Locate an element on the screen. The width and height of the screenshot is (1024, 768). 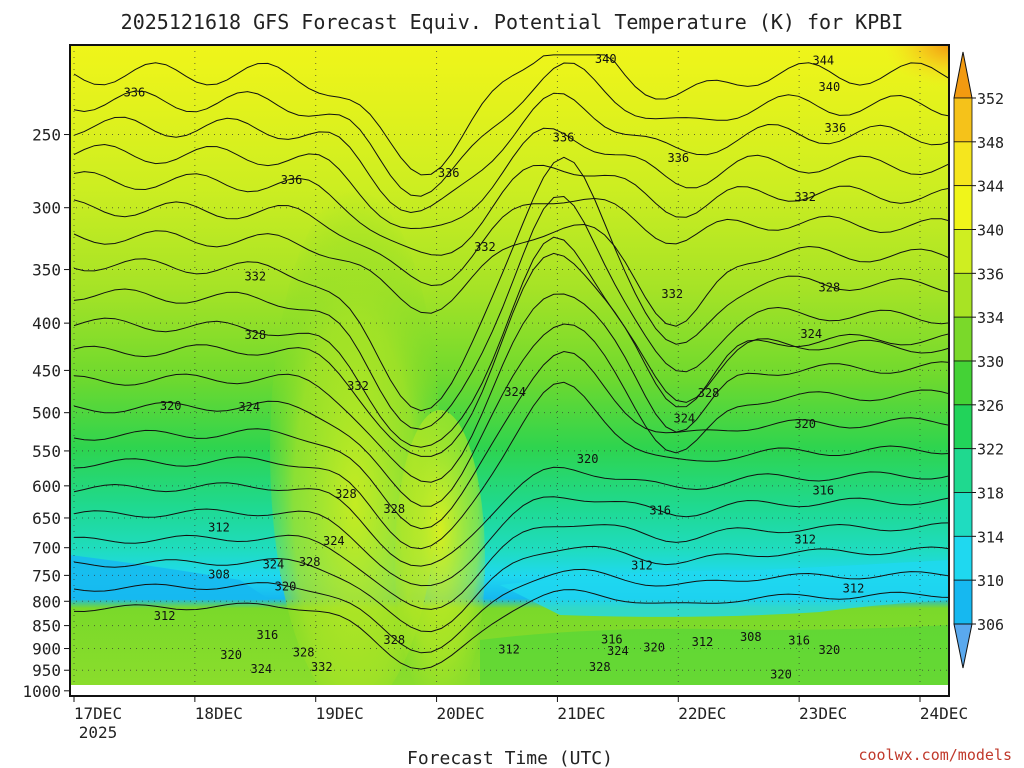
surface-warm-layer-east is located at coordinates (714, 655).